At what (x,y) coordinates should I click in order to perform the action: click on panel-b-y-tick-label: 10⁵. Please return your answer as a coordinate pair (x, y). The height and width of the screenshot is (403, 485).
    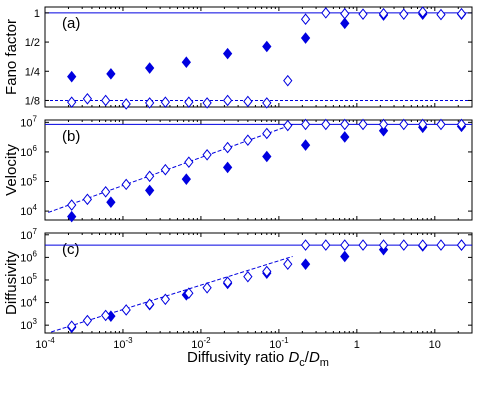
    Looking at the image, I should click on (28, 181).